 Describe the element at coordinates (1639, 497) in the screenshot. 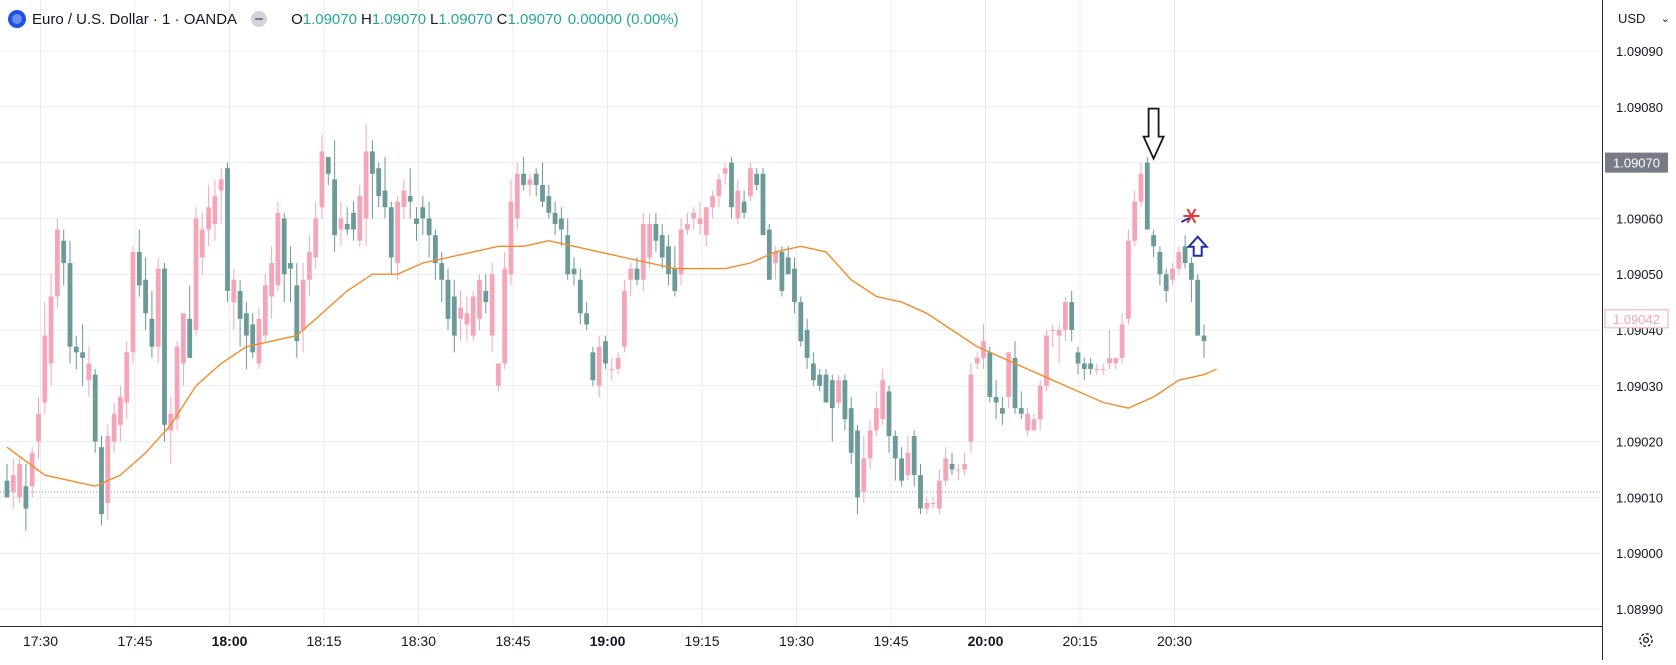

I see `price-tick-label: 1.09010` at that location.